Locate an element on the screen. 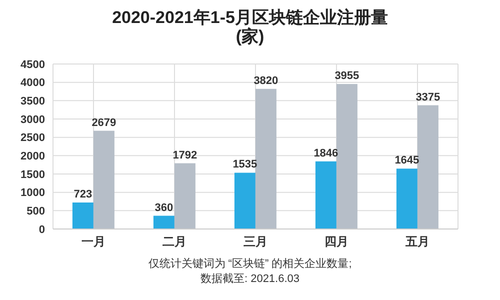 Image resolution: width=500 pixels, height=300 pixels. y-tick-label: 2000 is located at coordinates (32, 156).